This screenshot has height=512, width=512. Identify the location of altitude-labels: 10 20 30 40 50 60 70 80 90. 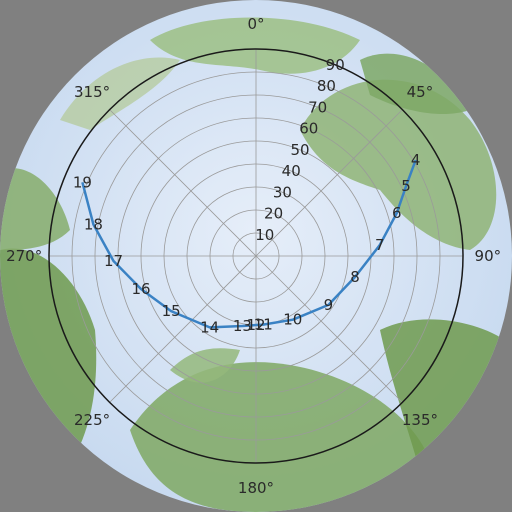
(300, 150).